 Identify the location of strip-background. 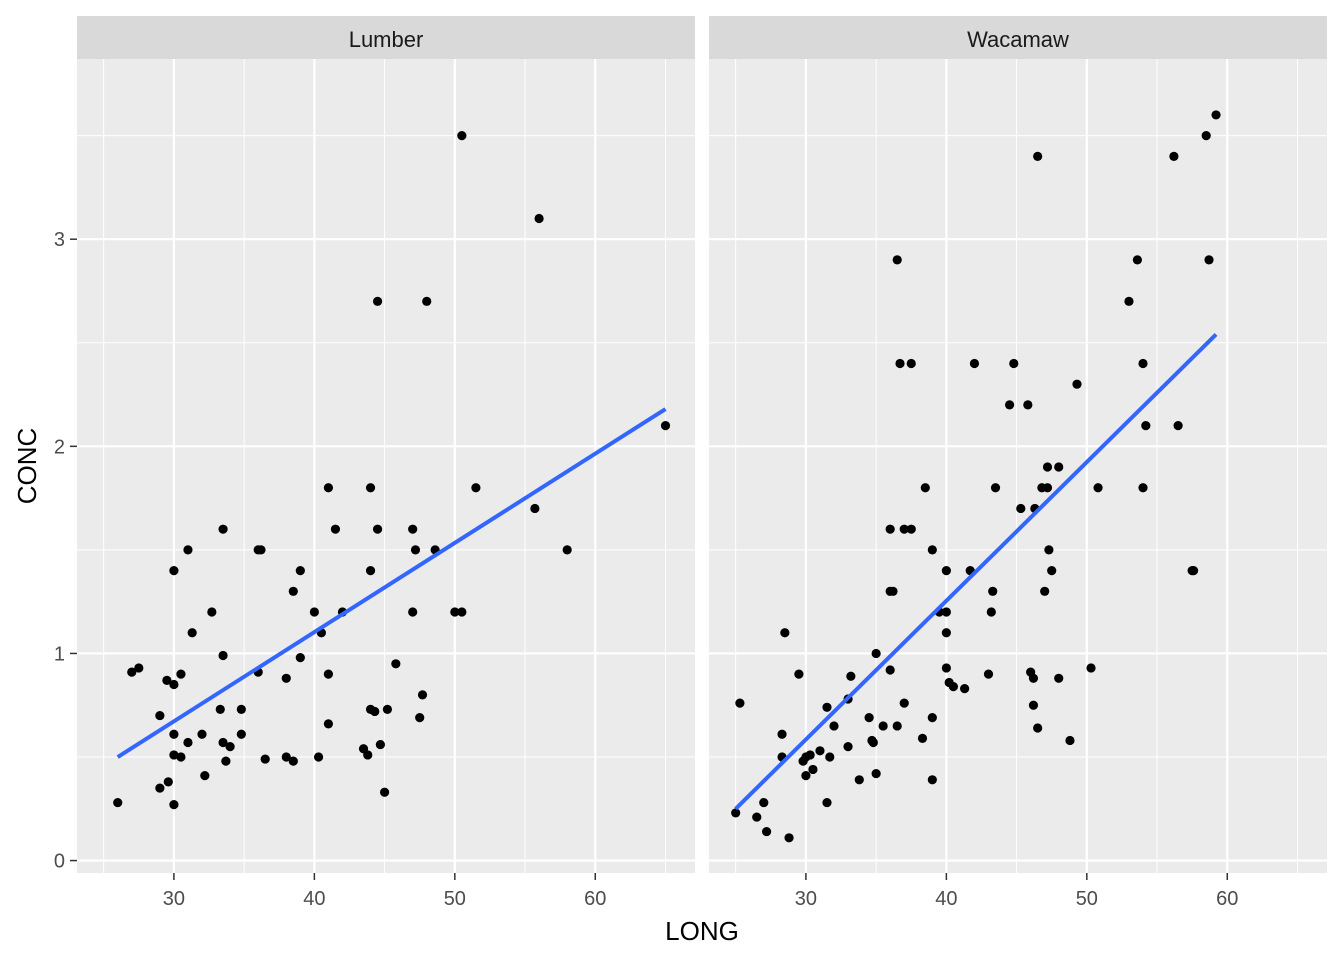
(386, 37).